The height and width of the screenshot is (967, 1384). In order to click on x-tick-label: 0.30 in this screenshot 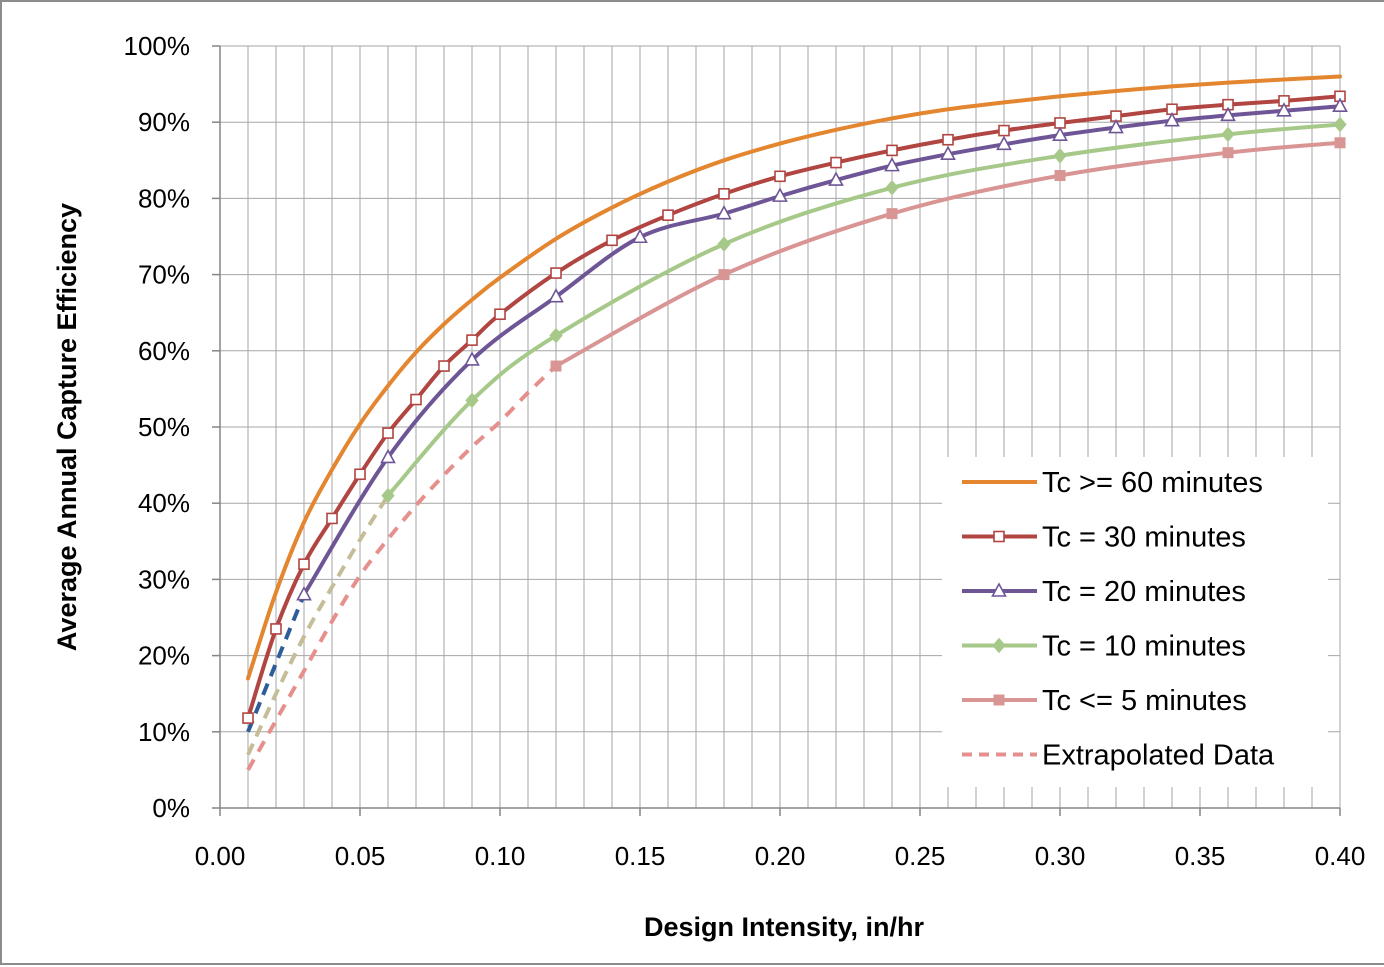, I will do `click(1060, 856)`.